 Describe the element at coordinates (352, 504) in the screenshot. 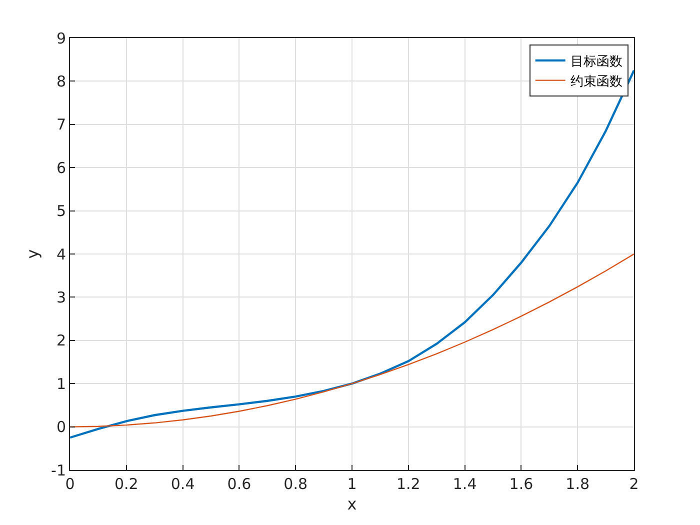

I see `x-axis-title: x` at that location.